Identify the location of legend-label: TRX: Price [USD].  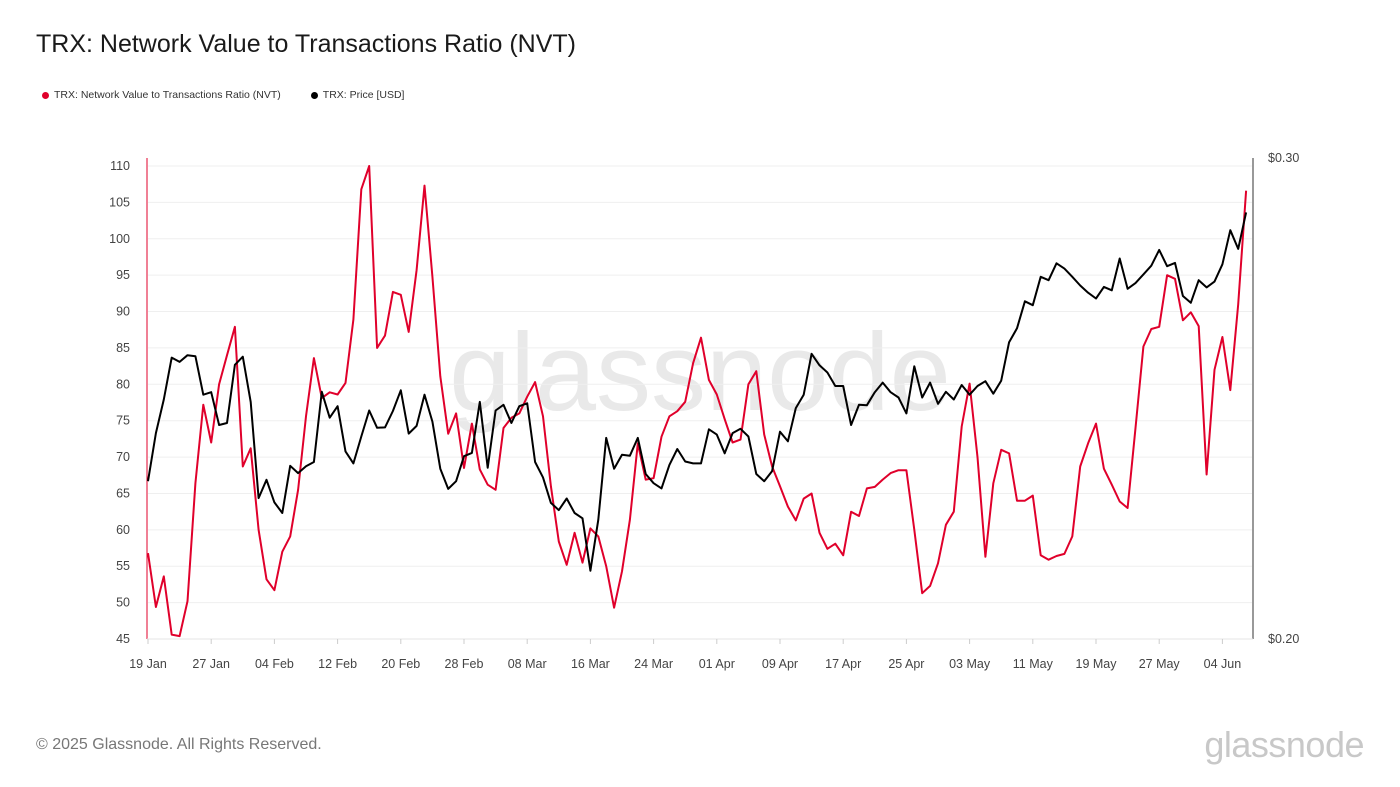
(363, 95).